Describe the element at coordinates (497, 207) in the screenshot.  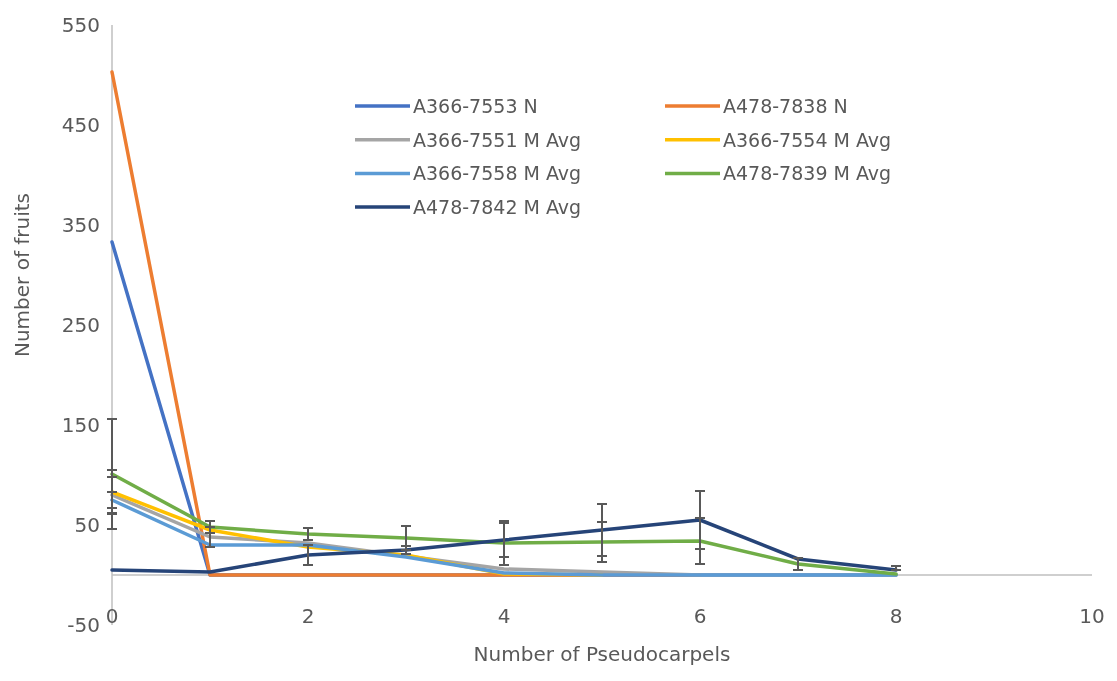
I see `legend-label: A478-7842 M Avg` at that location.